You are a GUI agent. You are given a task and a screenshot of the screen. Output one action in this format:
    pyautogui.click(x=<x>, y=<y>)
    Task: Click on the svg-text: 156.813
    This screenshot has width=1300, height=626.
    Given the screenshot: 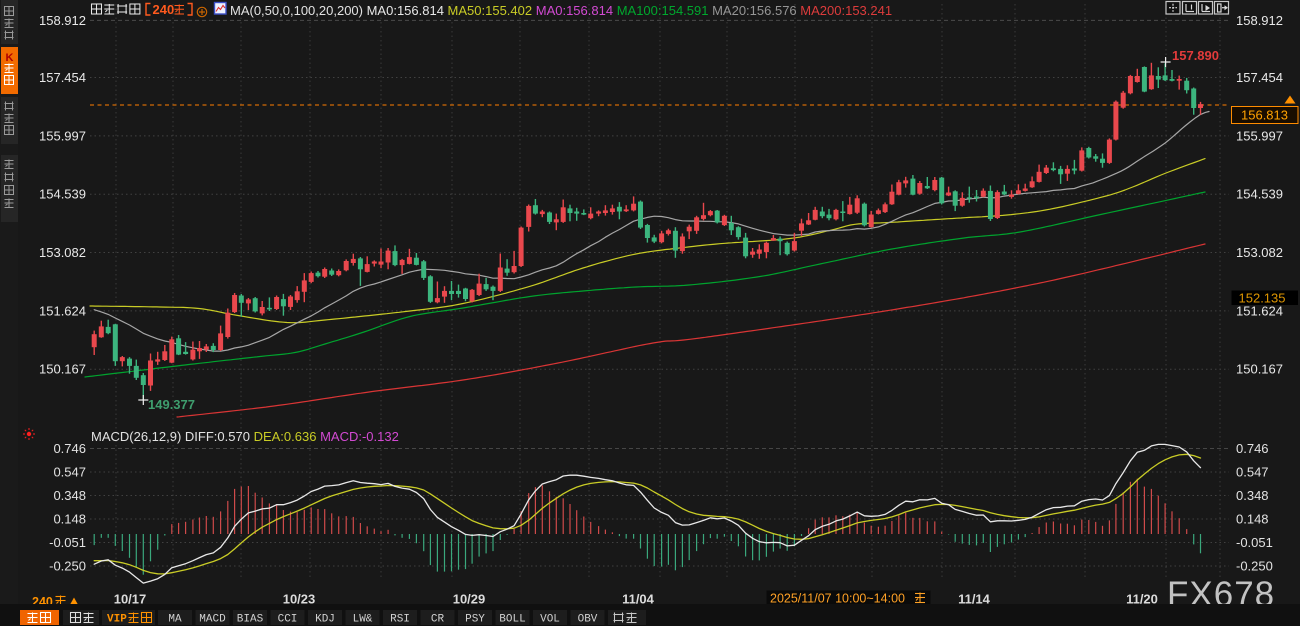 What is the action you would take?
    pyautogui.click(x=1264, y=115)
    